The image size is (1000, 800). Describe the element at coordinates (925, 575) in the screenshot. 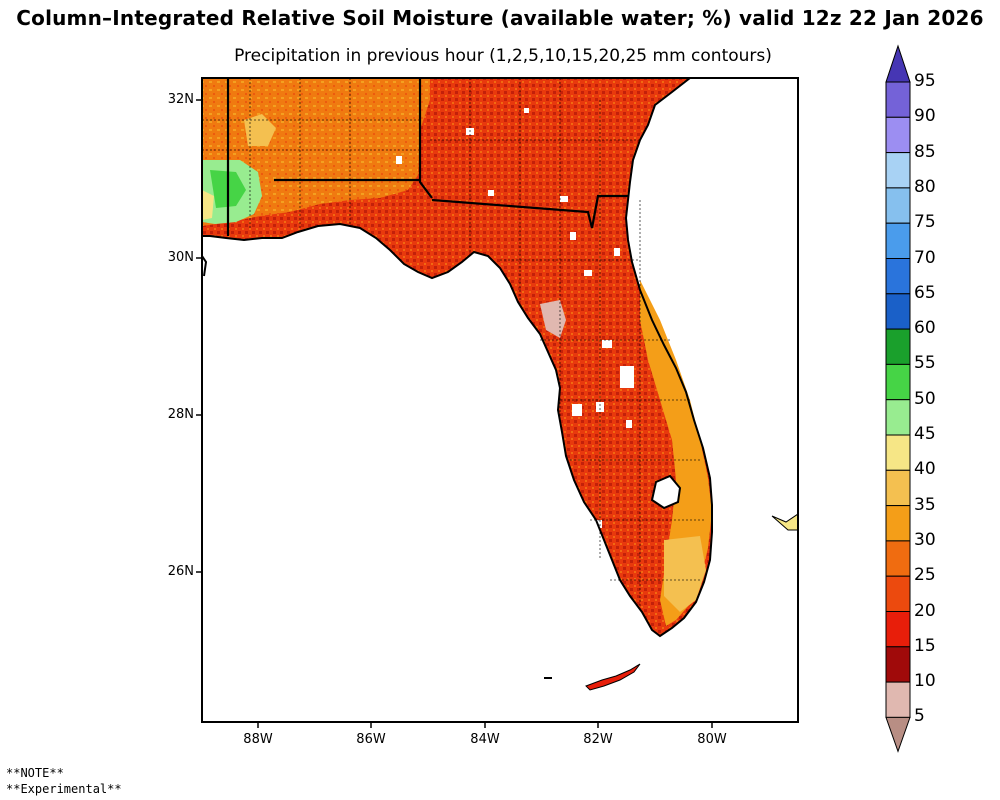

I see `colorbar-tick-label: 25` at that location.